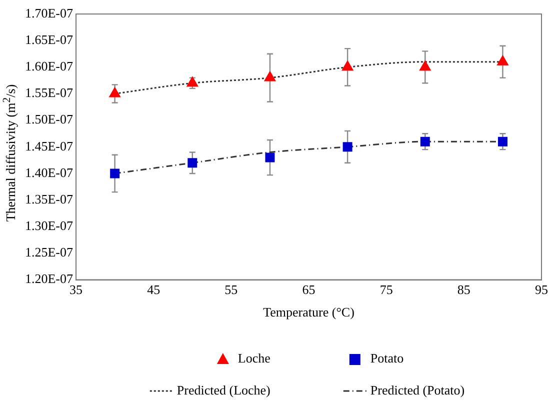 The image size is (551, 407). What do you see at coordinates (153, 290) in the screenshot?
I see `x-tick-label: 45` at bounding box center [153, 290].